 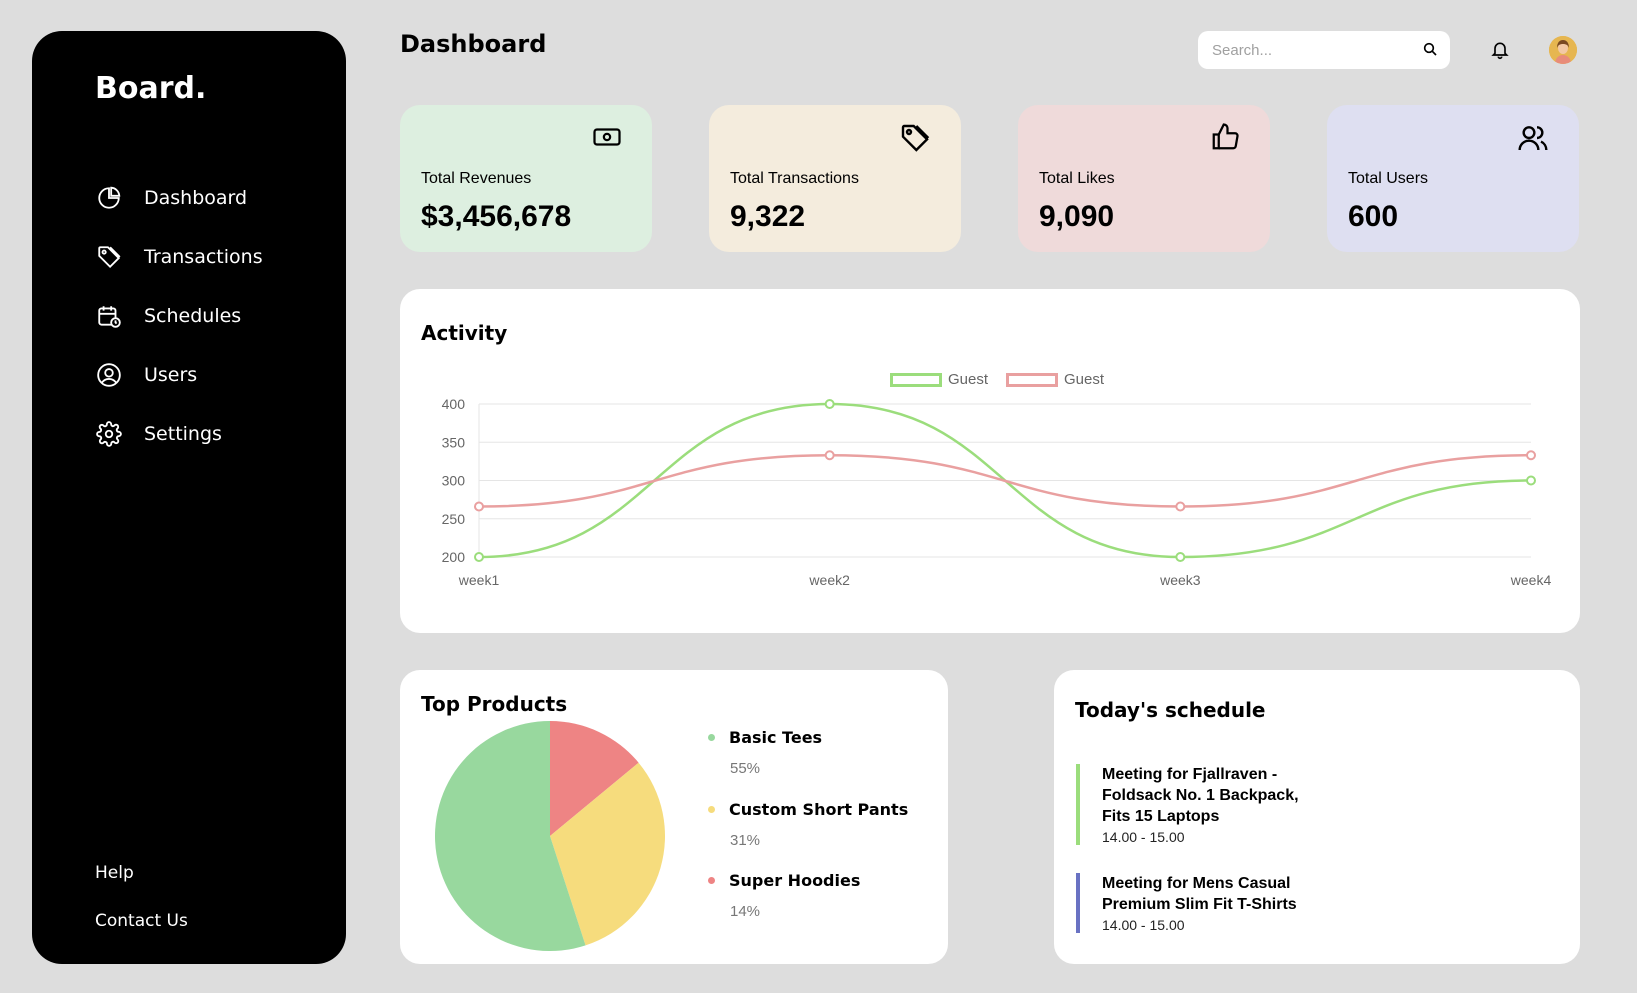 I want to click on product-percent: 55%, so click(x=745, y=768).